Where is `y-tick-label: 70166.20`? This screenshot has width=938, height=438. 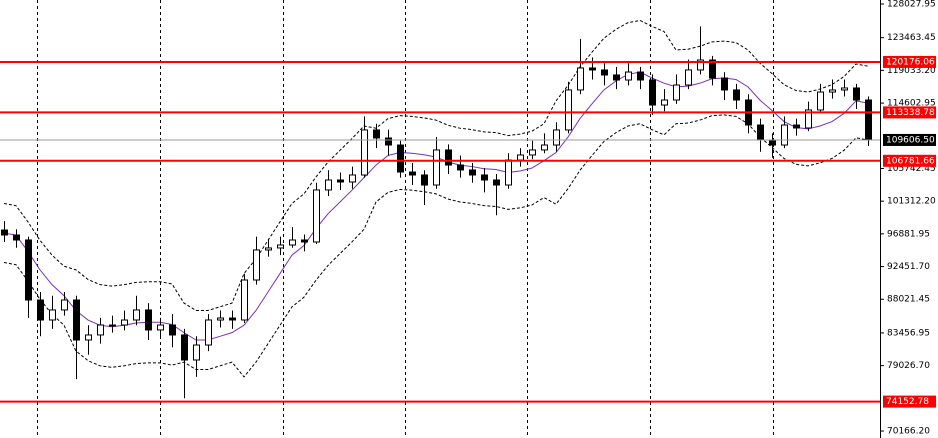 y-tick-label: 70166.20 is located at coordinates (908, 432).